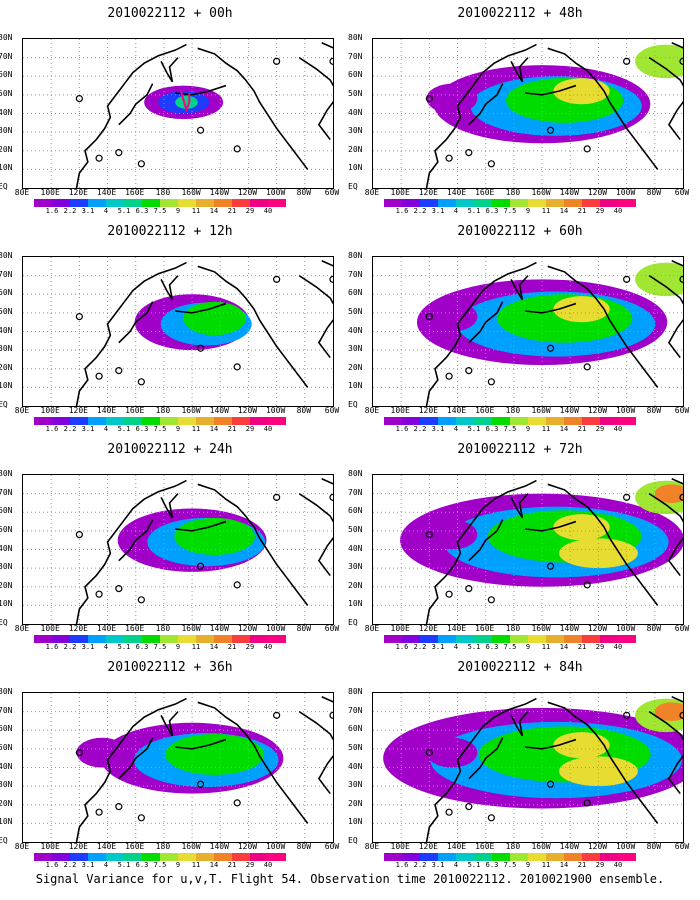 The width and height of the screenshot is (700, 900). Describe the element at coordinates (275, 846) in the screenshot. I see `longitude-label: 100W` at that location.